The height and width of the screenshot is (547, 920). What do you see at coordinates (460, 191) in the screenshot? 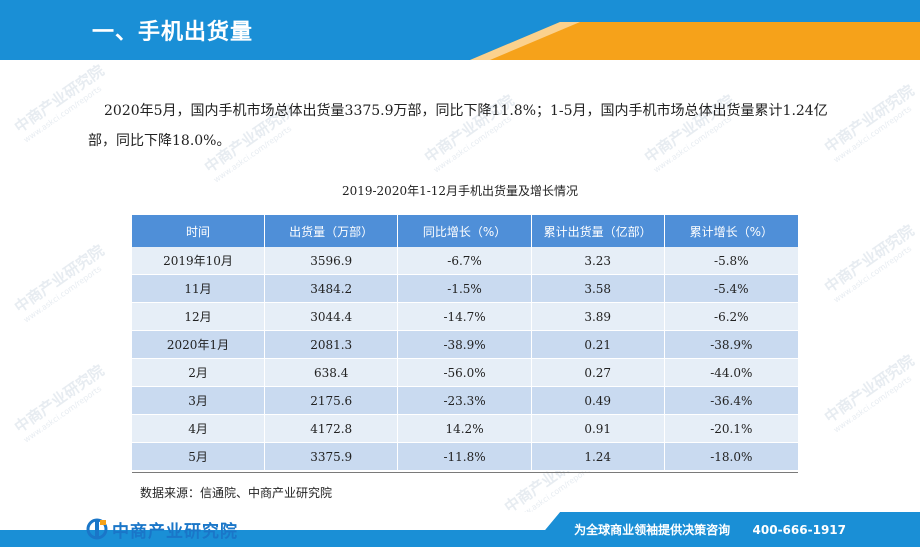
I see `table-title: 2019-2020年1-12月手机出货量及增长情况` at bounding box center [460, 191].